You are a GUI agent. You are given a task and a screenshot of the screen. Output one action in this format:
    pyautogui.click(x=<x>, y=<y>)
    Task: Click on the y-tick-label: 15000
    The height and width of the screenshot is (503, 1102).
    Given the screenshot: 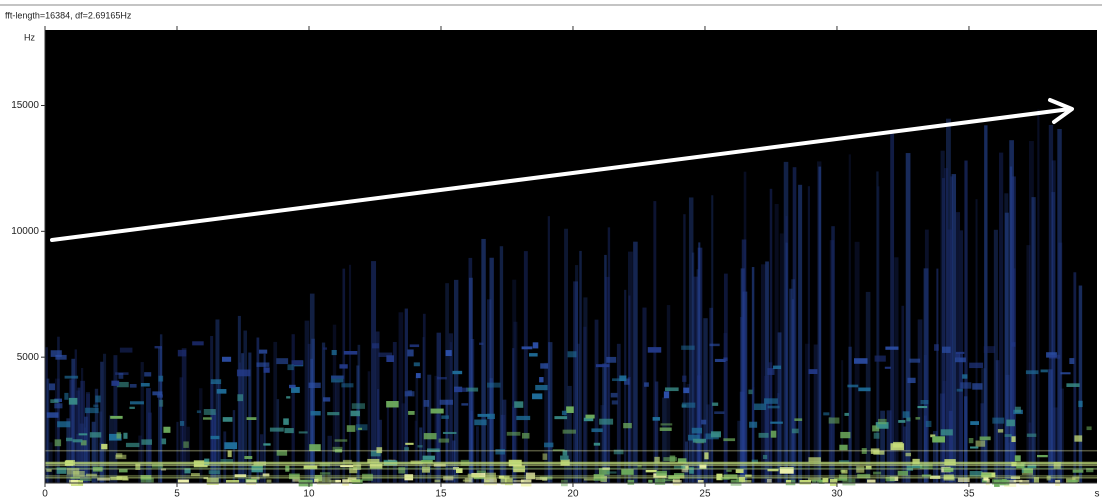 What is the action you would take?
    pyautogui.click(x=25, y=105)
    